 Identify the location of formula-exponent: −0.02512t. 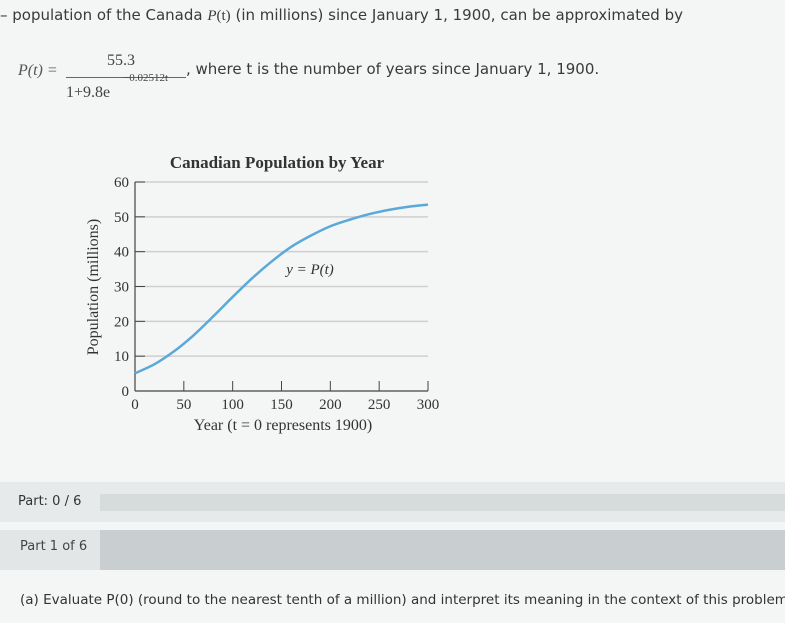
(146, 78).